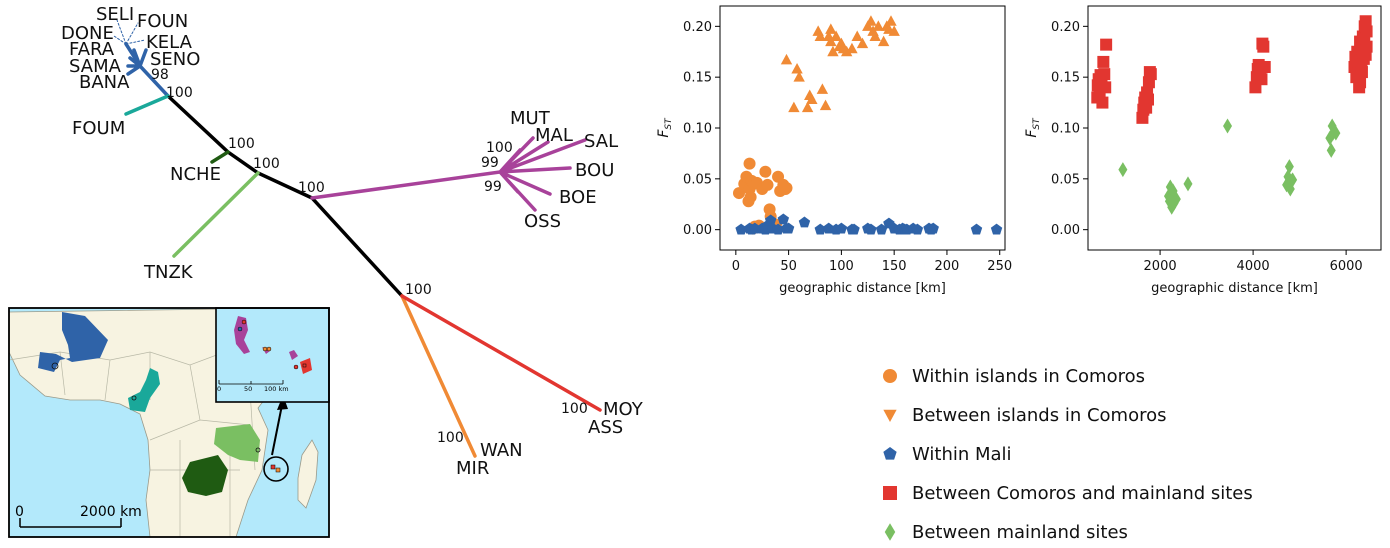 The width and height of the screenshot is (1390, 548). I want to click on legend-label: Between mainland sites, so click(1020, 532).